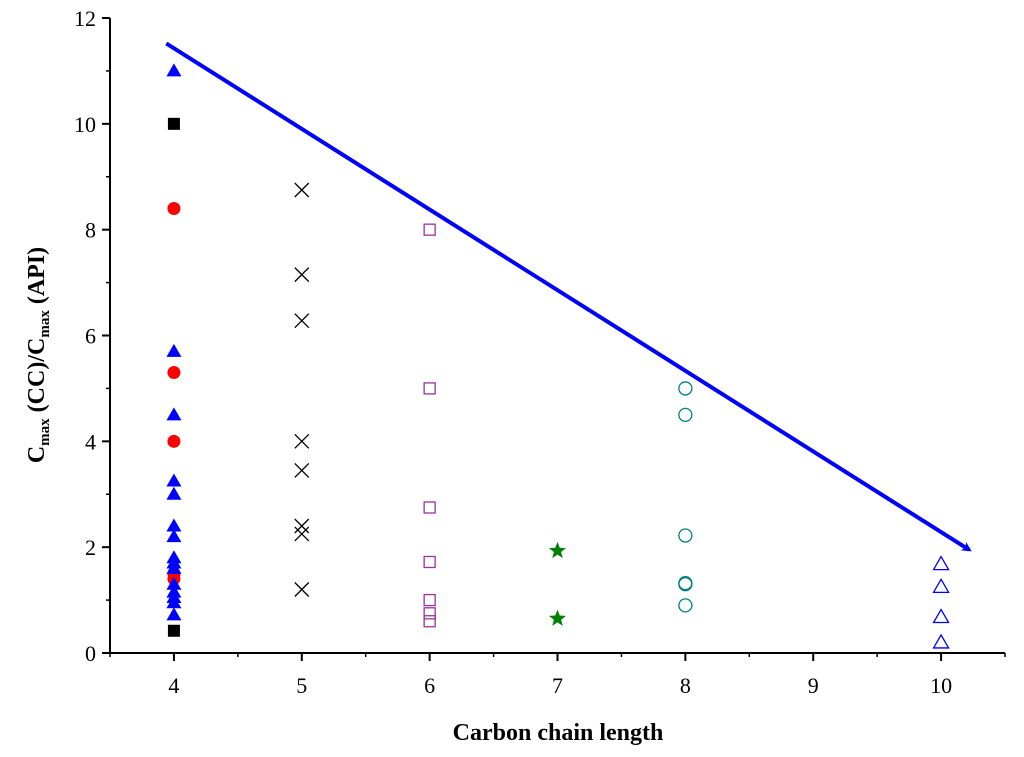  Describe the element at coordinates (90, 547) in the screenshot. I see `y-tick-label: 2` at that location.